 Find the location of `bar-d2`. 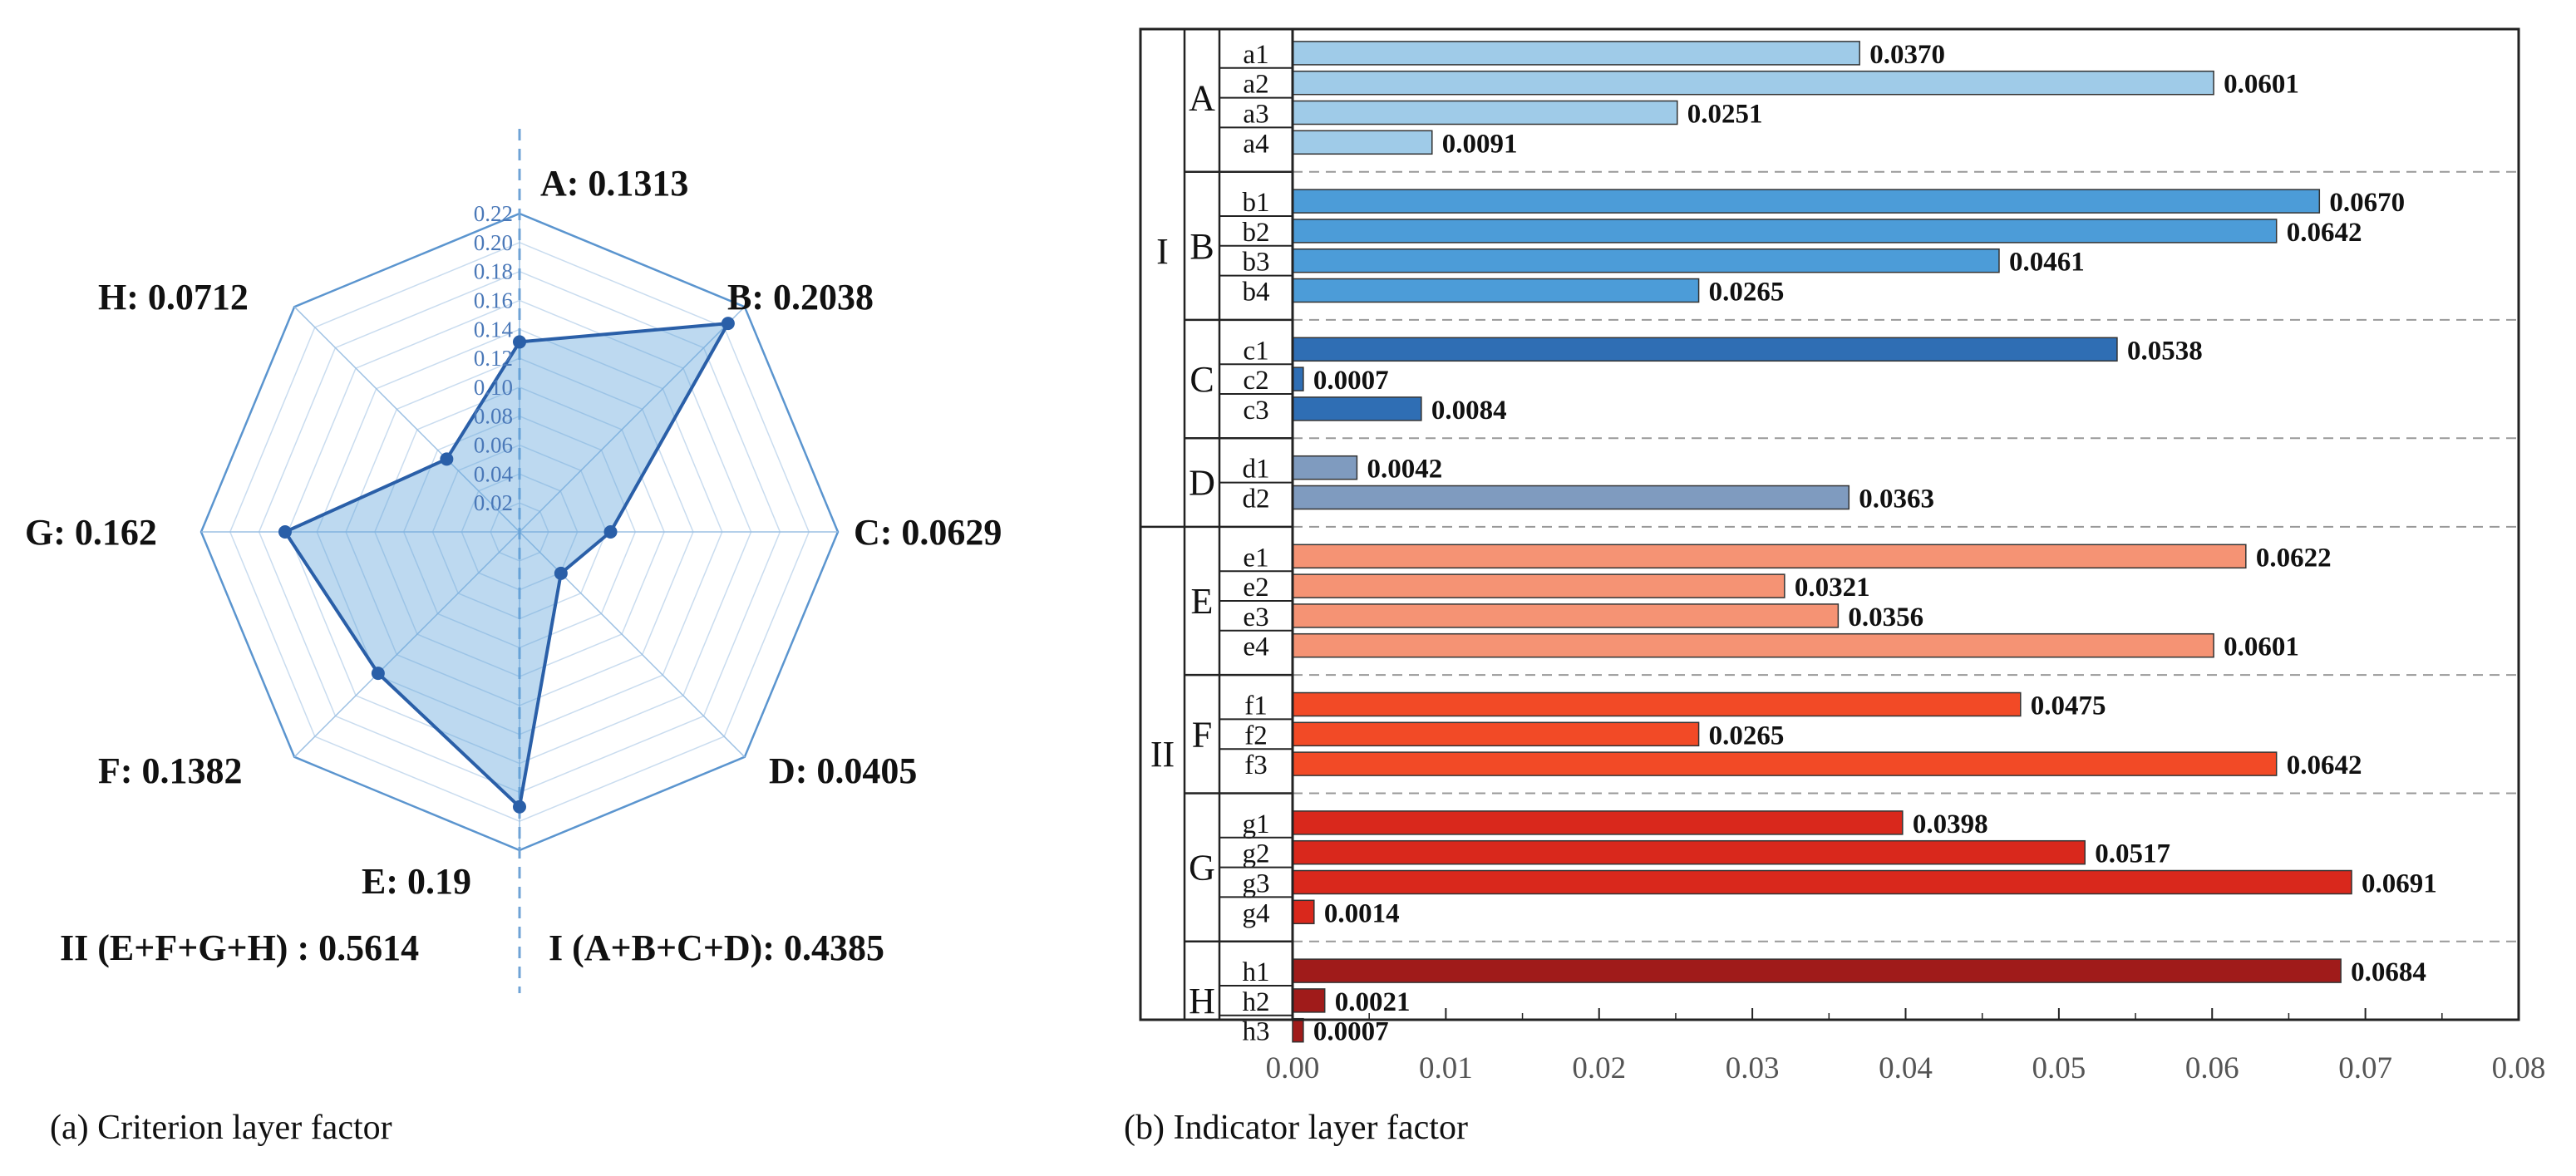

bar-d2 is located at coordinates (1571, 497).